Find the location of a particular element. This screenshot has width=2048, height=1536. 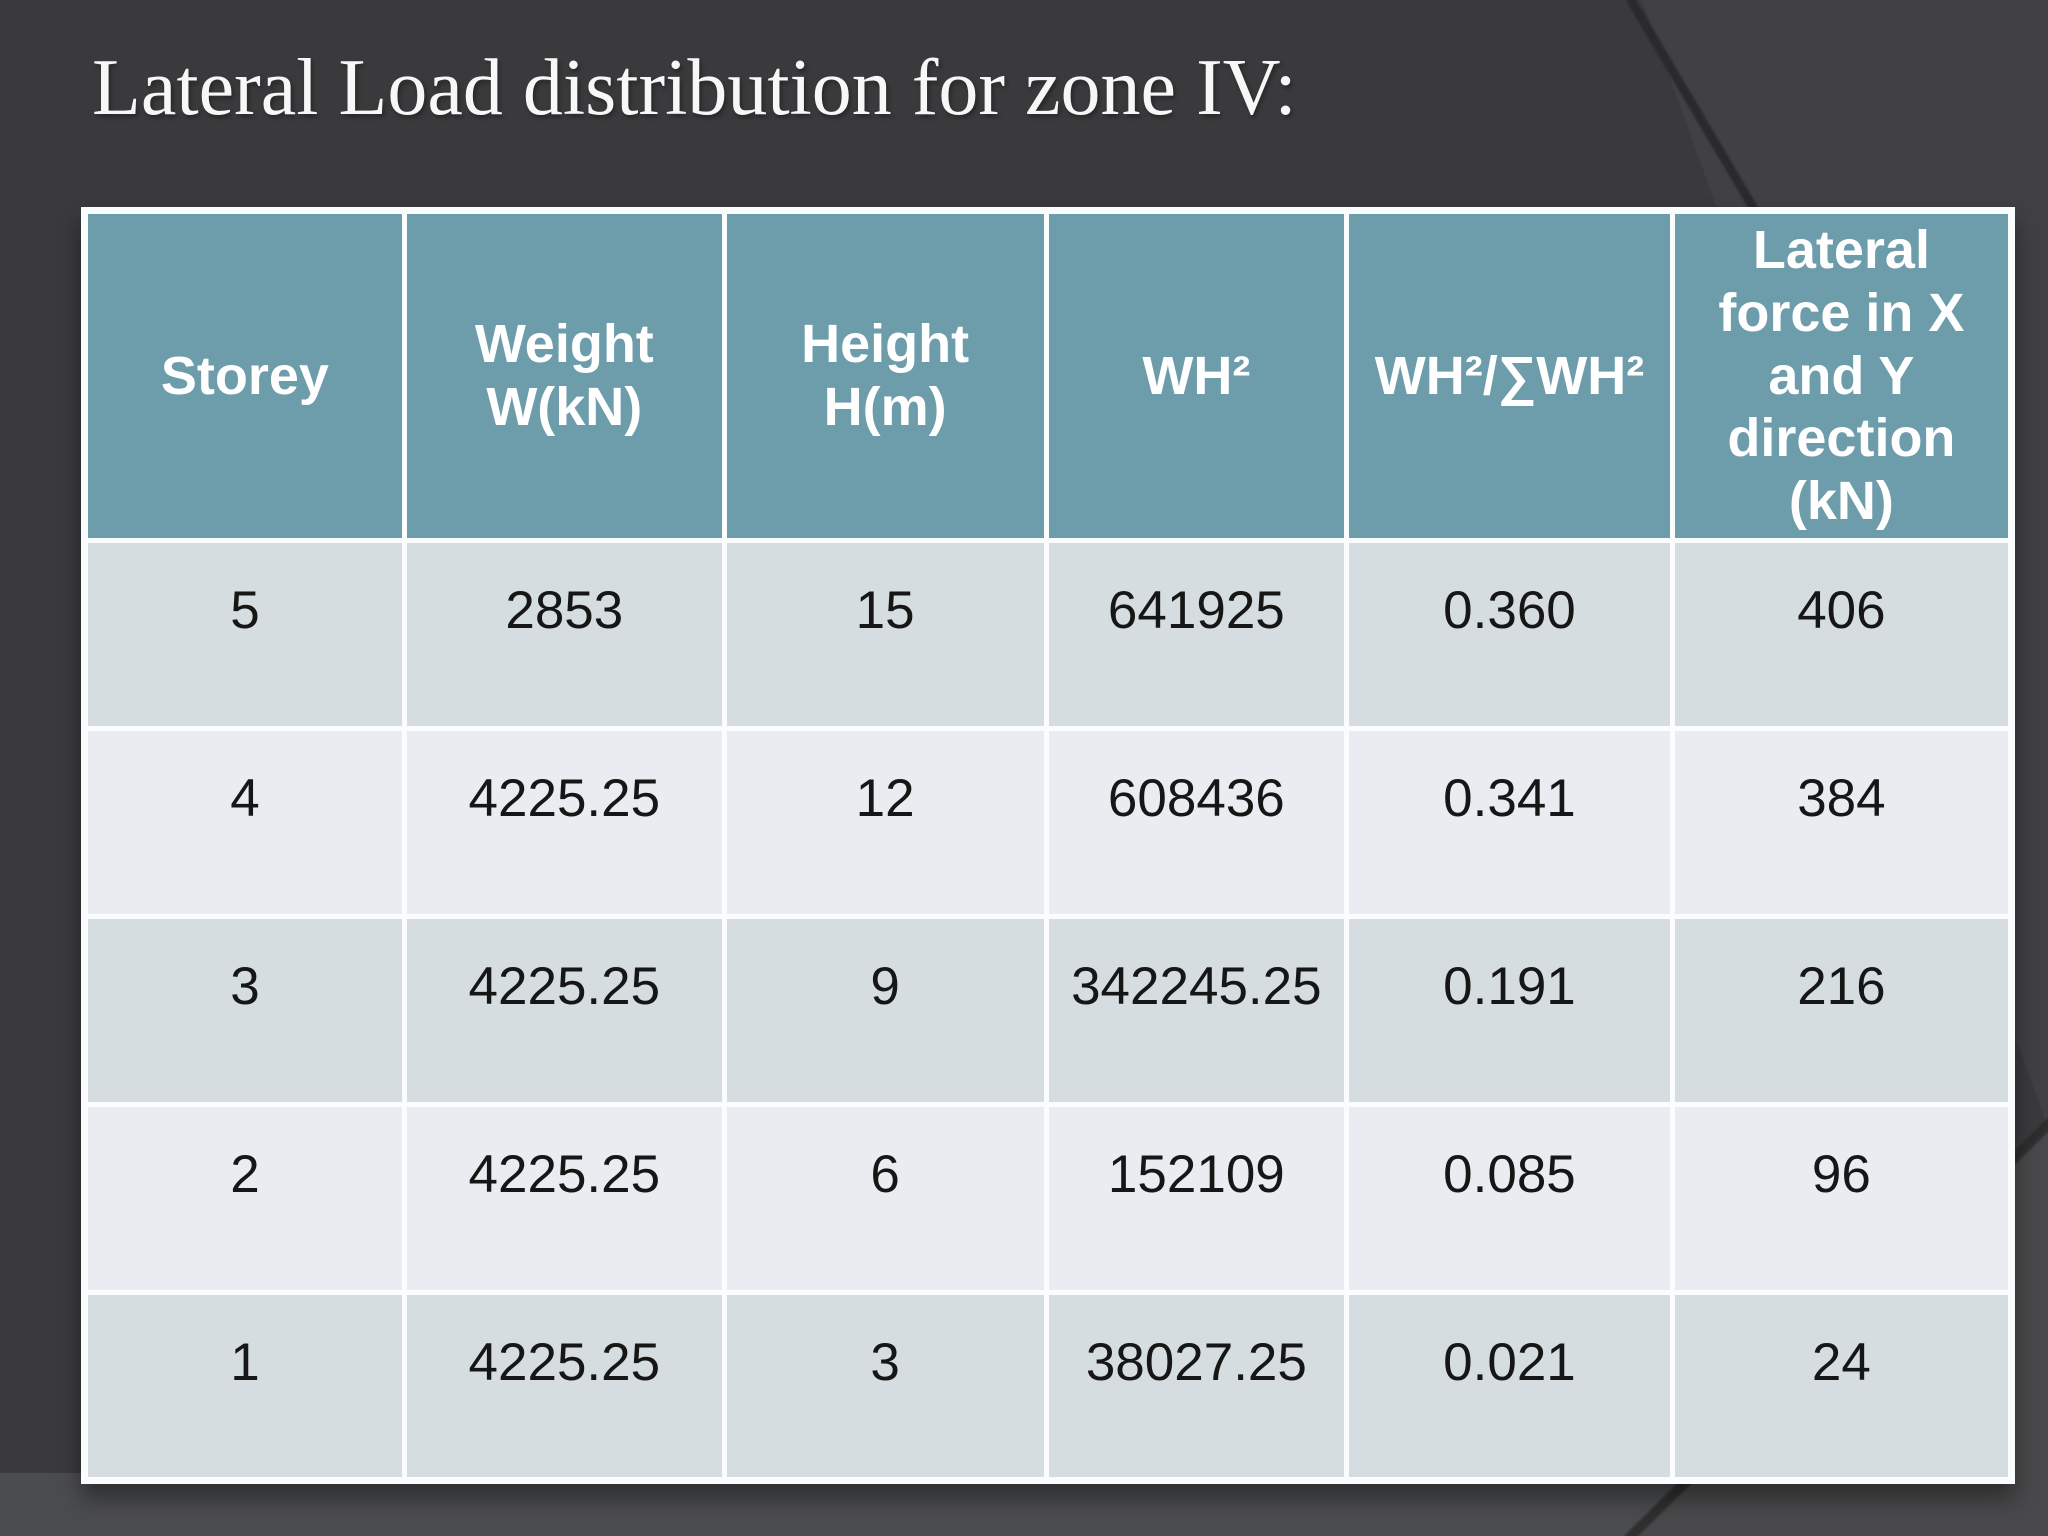

table-cell: 342245.25 is located at coordinates (1196, 1010).